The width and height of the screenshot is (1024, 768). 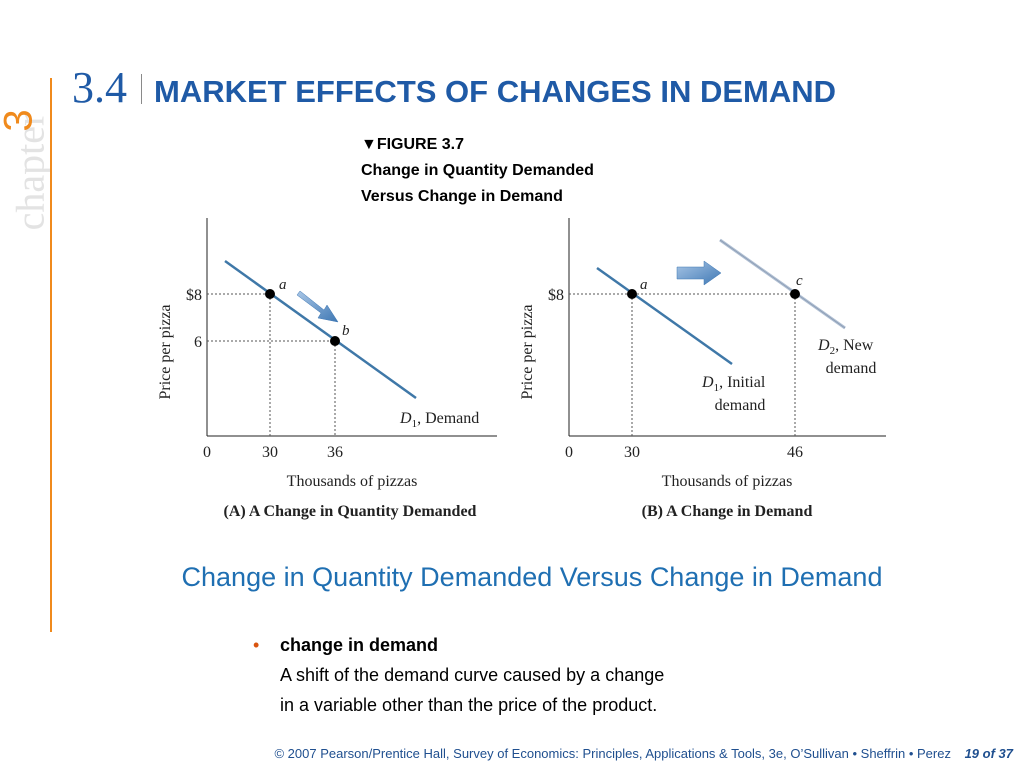 What do you see at coordinates (854, 345) in the screenshot?
I see `panel-b-new-label-rest: , New` at bounding box center [854, 345].